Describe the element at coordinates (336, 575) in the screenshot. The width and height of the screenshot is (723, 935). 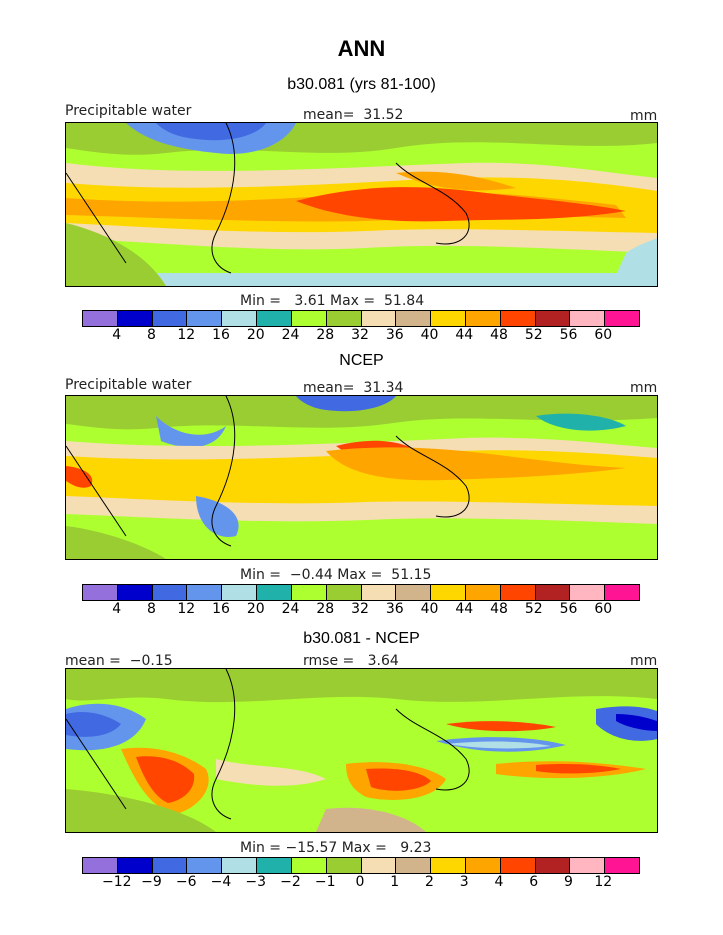
I see `min-max-label: Min = −0.44 Max = 51.15` at that location.